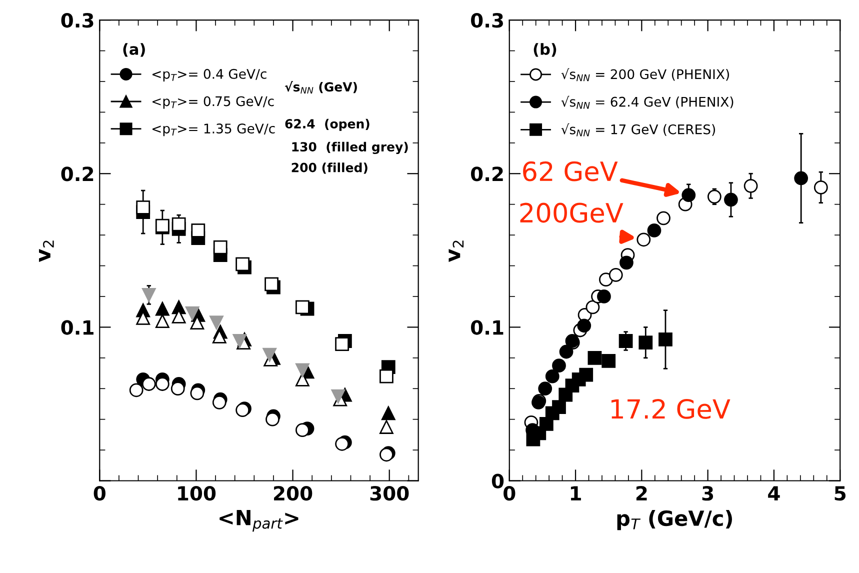  Describe the element at coordinates (645, 75) in the screenshot. I see `legend-label: √s$_{NN}$ = 200 GeV (PHENIX)` at that location.